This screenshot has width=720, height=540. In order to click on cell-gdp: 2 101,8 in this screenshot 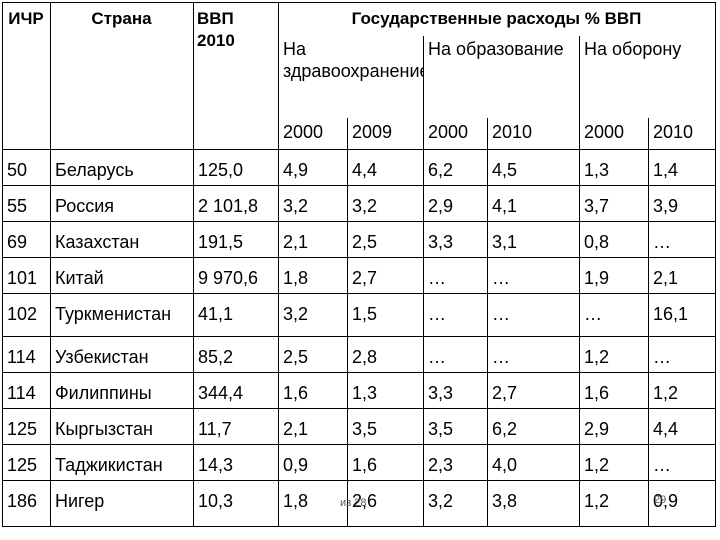, I will do `click(236, 203)`.